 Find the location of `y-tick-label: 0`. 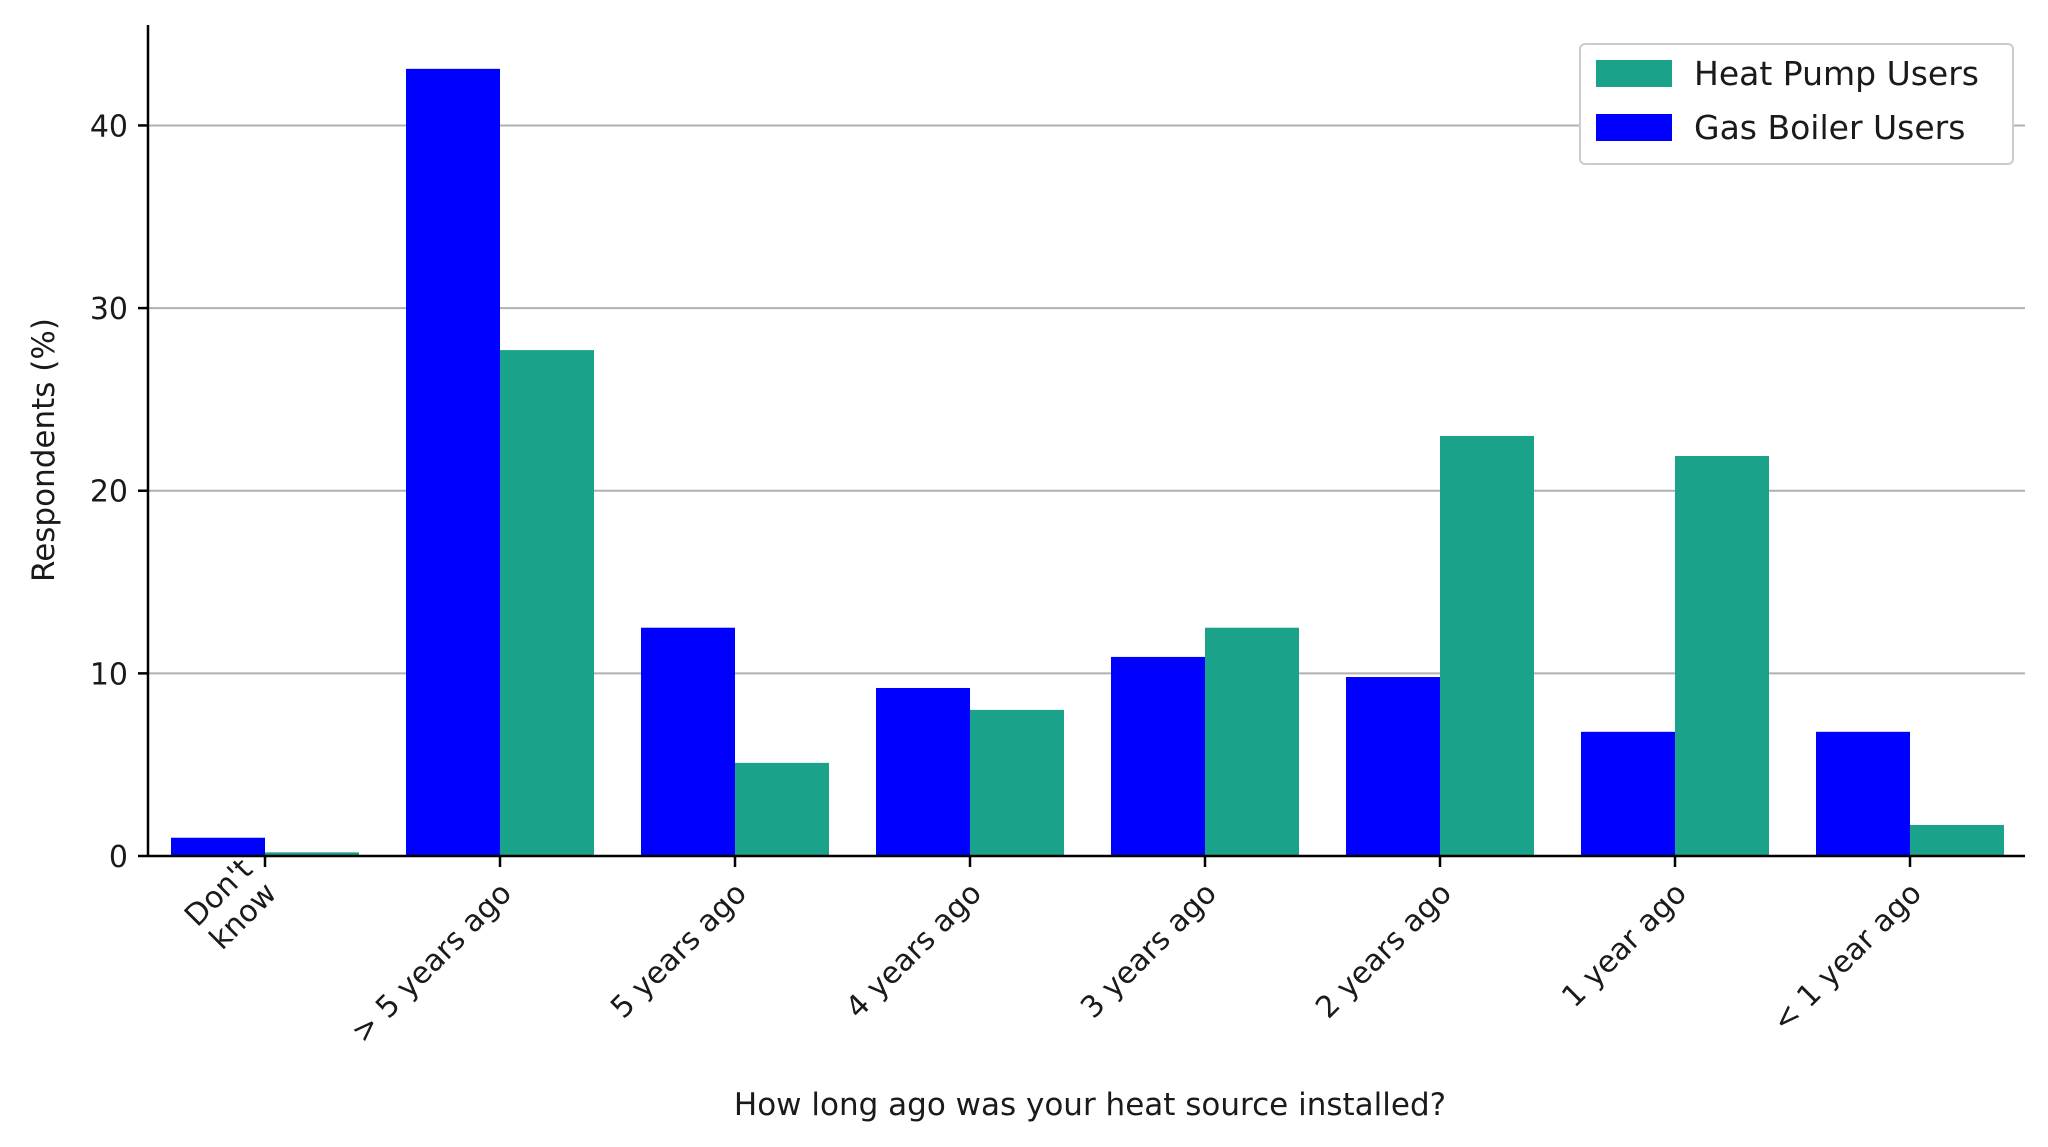

y-tick-label: 0 is located at coordinates (118, 857).